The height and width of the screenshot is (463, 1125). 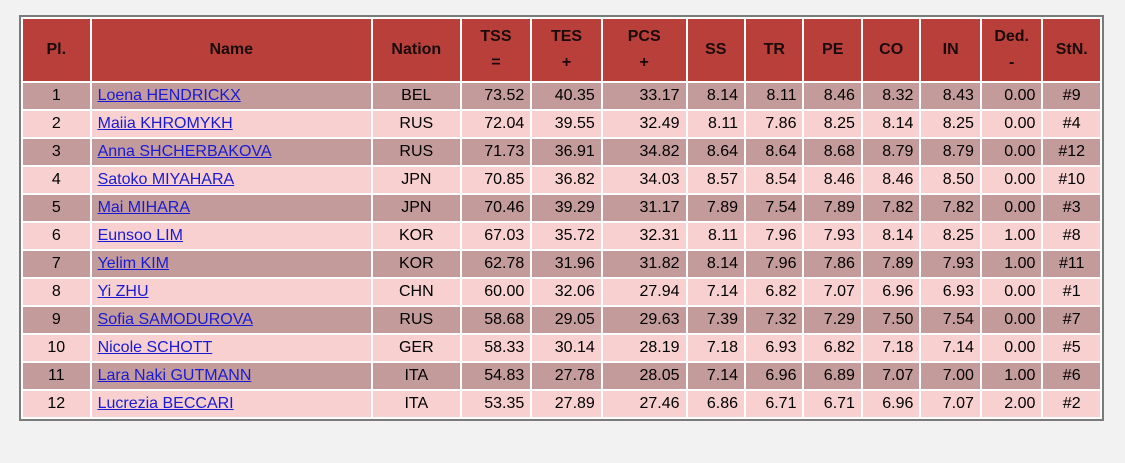 I want to click on col-header-ss: SS, so click(x=715, y=50).